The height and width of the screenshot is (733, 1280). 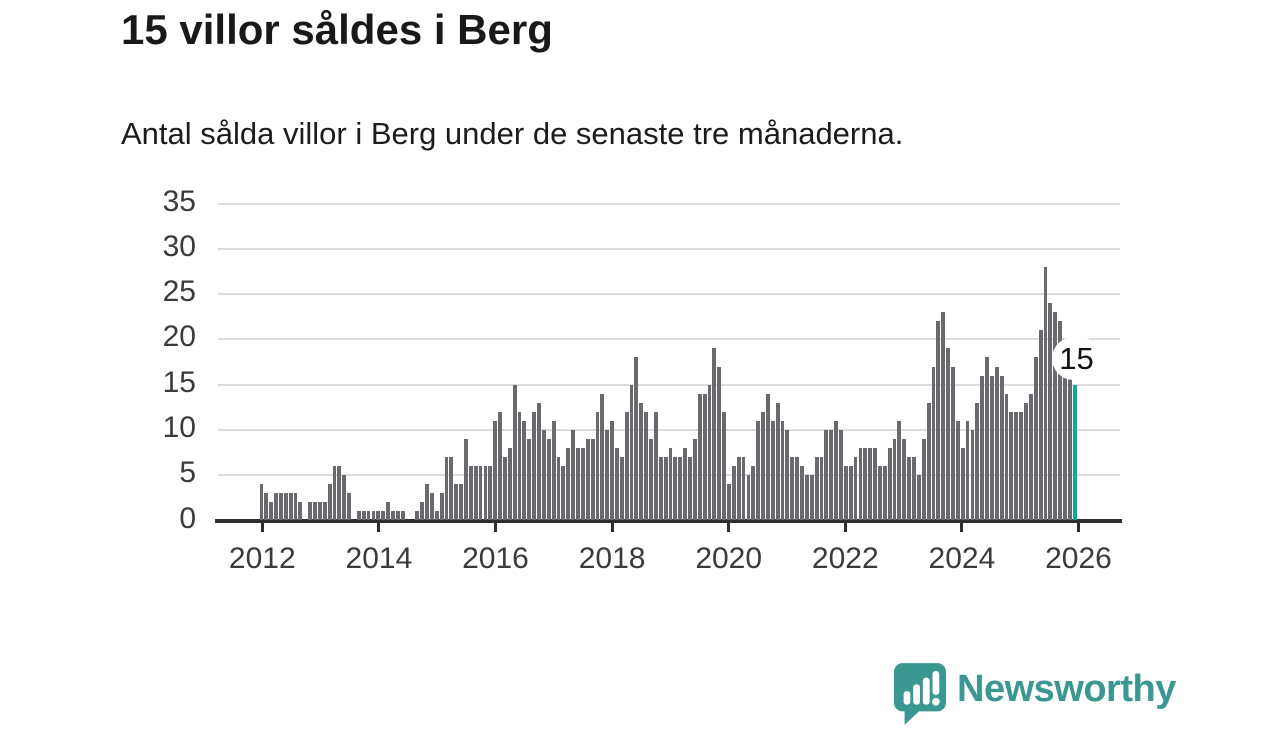 I want to click on y-axis-tick-label: 0, so click(x=187, y=518).